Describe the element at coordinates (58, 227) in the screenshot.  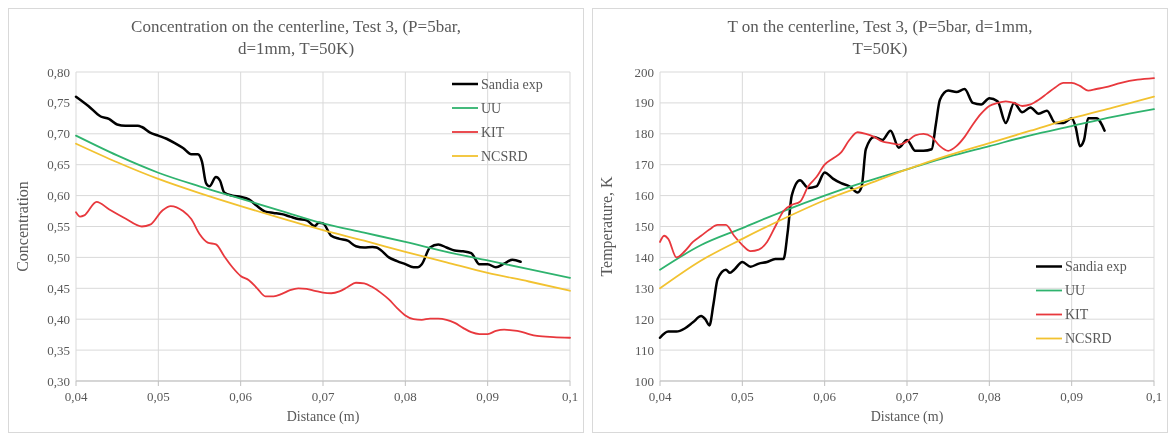
I see `y-tick-label: 0,55` at that location.